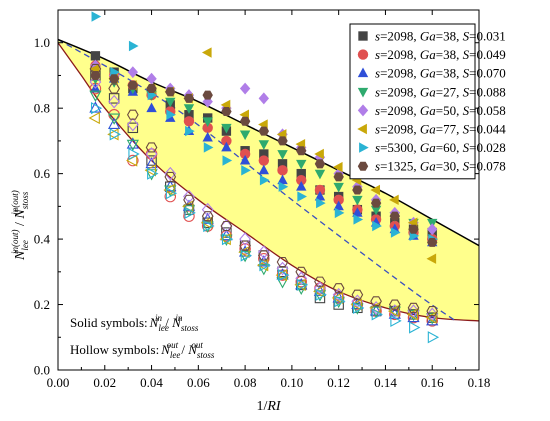 This screenshot has width=550, height=421. I want to click on solid-symbols-note: Solid symbols: Nleein / Nstossin, so click(134, 323).